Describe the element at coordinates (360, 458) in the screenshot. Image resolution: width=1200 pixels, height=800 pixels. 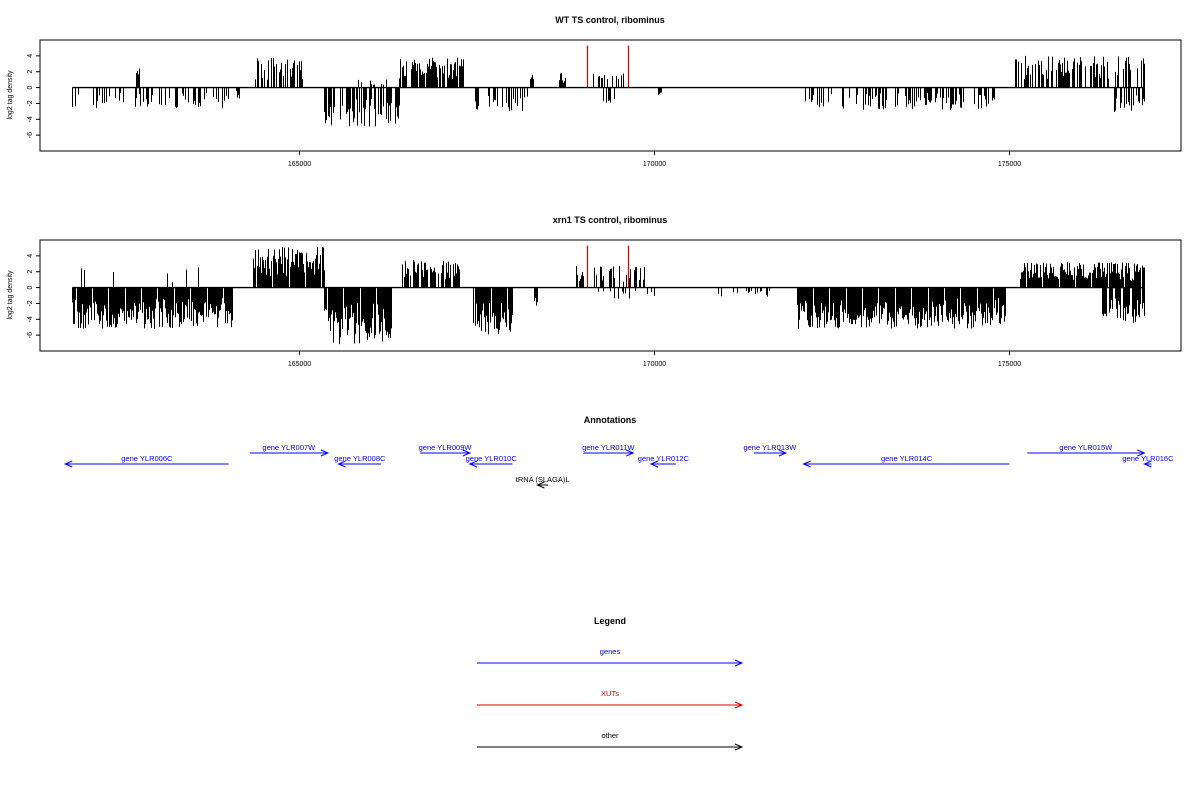
I see `annotation-label-2: gene YLR008C` at that location.